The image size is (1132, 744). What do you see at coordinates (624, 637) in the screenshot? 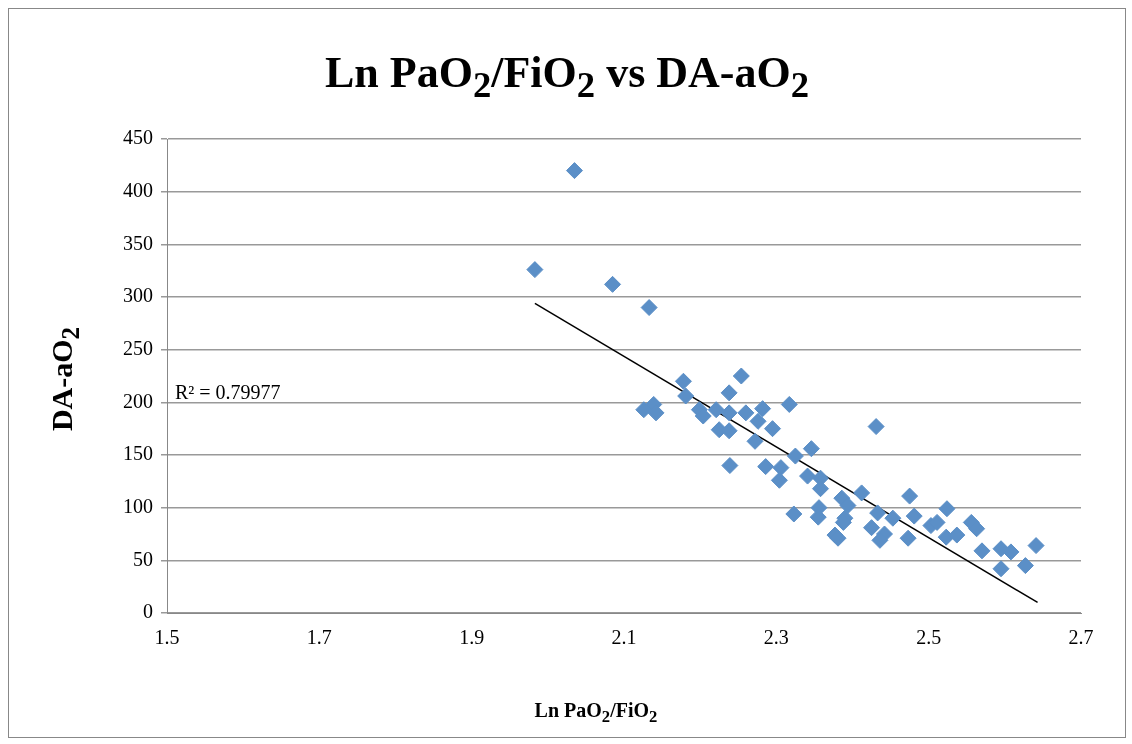
I see `x-tick-label: 2.1` at bounding box center [624, 637].